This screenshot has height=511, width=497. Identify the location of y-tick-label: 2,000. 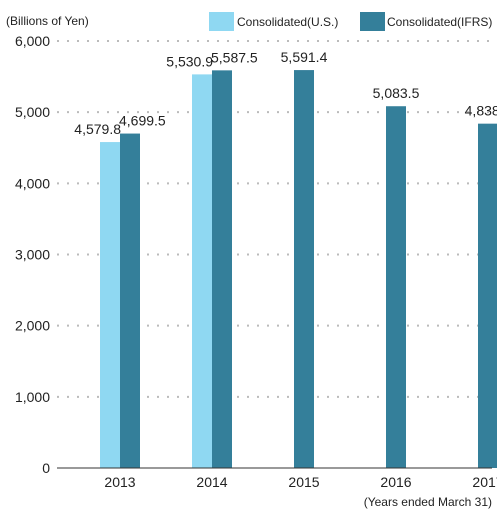
(32, 326).